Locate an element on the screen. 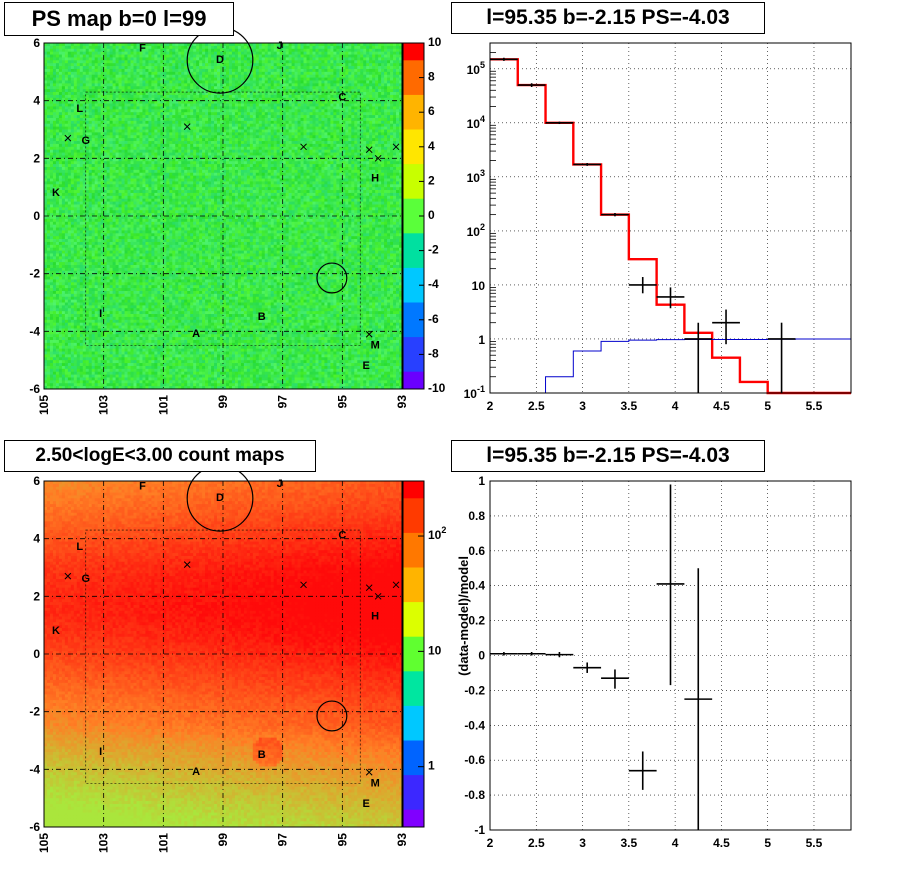  spectrum-x-tick: 2 is located at coordinates (490, 406).